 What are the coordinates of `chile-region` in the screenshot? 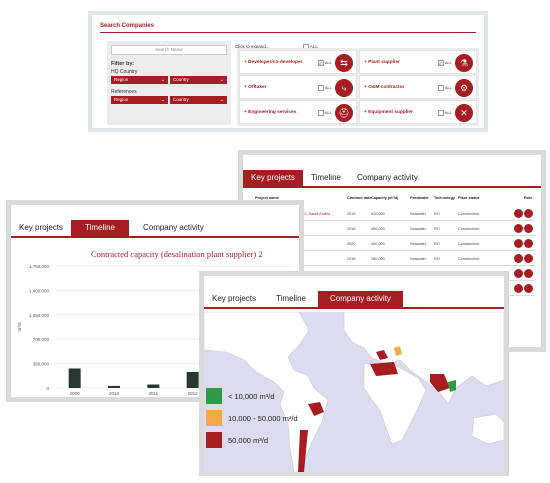 It's located at (303, 451).